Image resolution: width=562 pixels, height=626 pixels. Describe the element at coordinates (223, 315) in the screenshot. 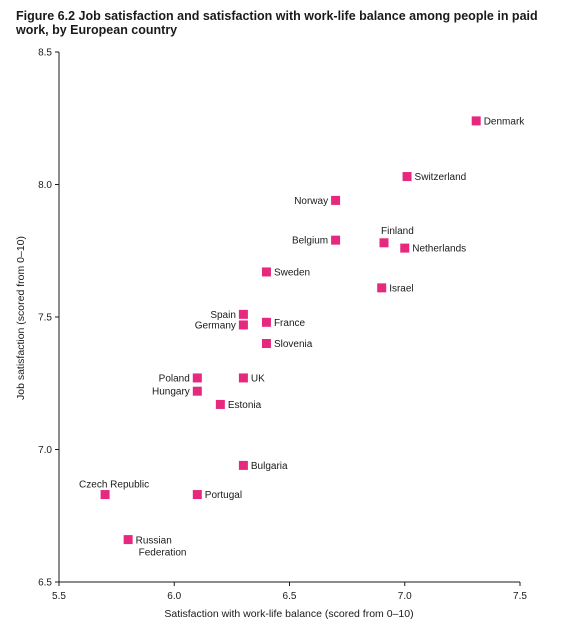

I see `point-label: Spain` at that location.